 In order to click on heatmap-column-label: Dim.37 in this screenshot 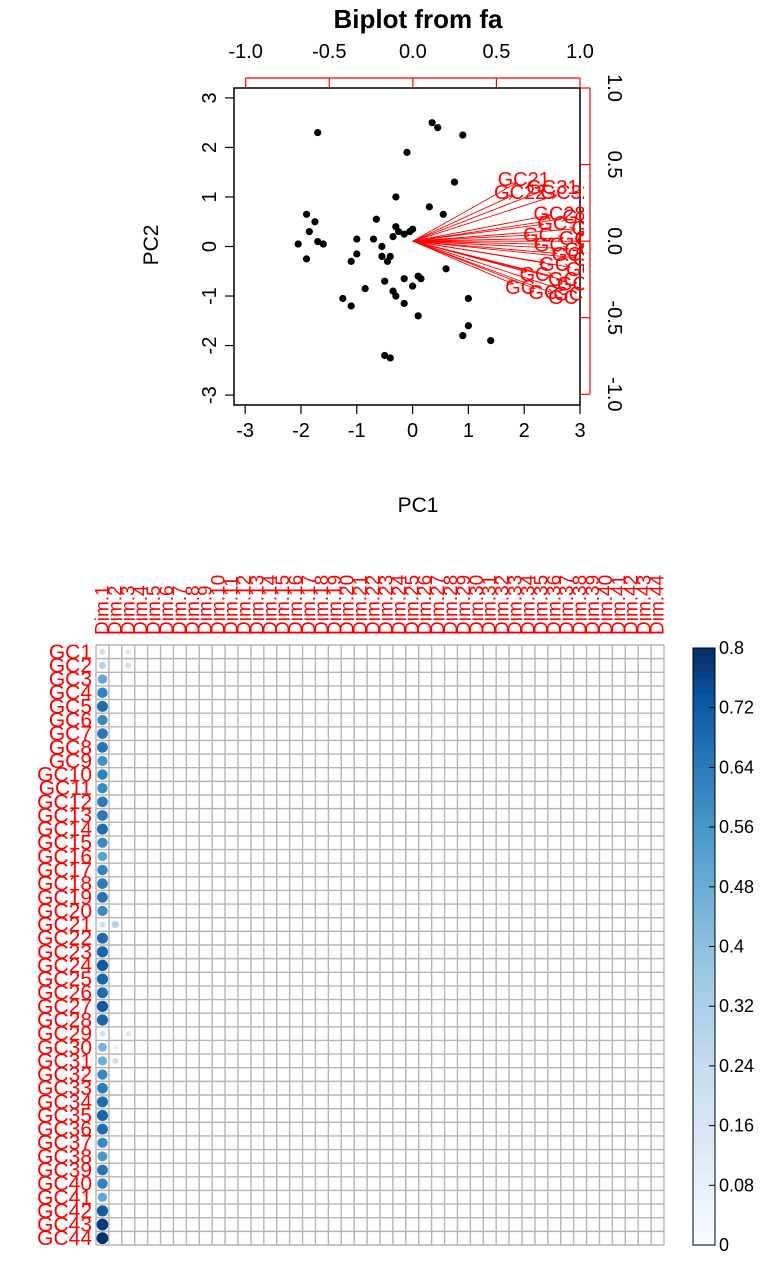, I will do `click(567, 605)`.